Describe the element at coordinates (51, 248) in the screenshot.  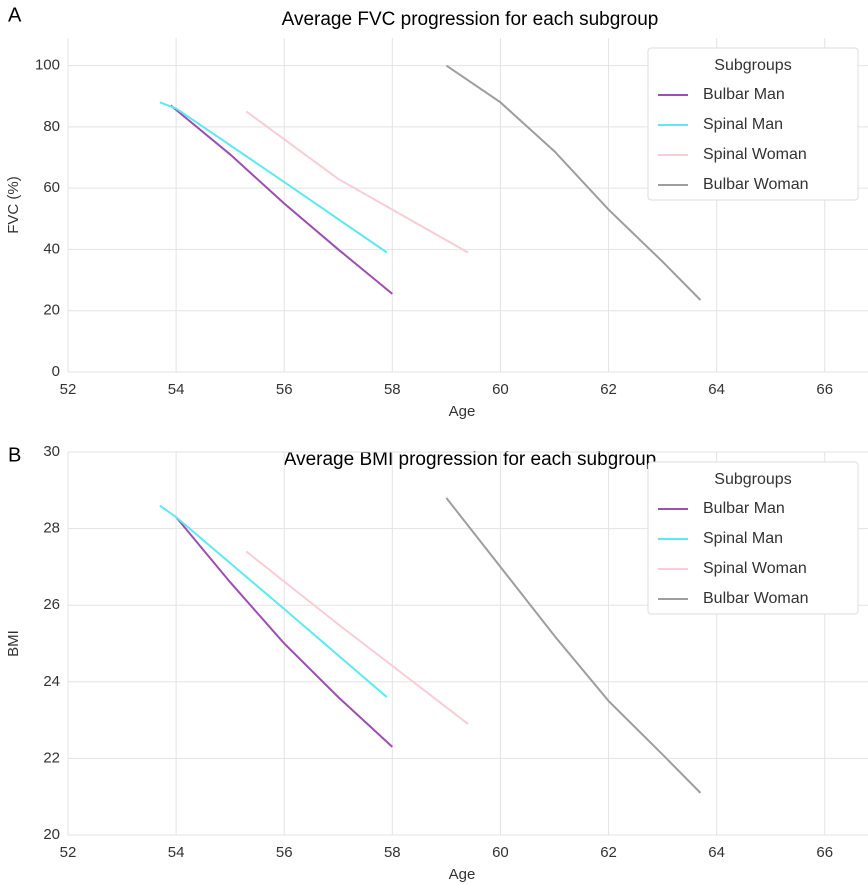
I see `y-tick-label: 40` at that location.